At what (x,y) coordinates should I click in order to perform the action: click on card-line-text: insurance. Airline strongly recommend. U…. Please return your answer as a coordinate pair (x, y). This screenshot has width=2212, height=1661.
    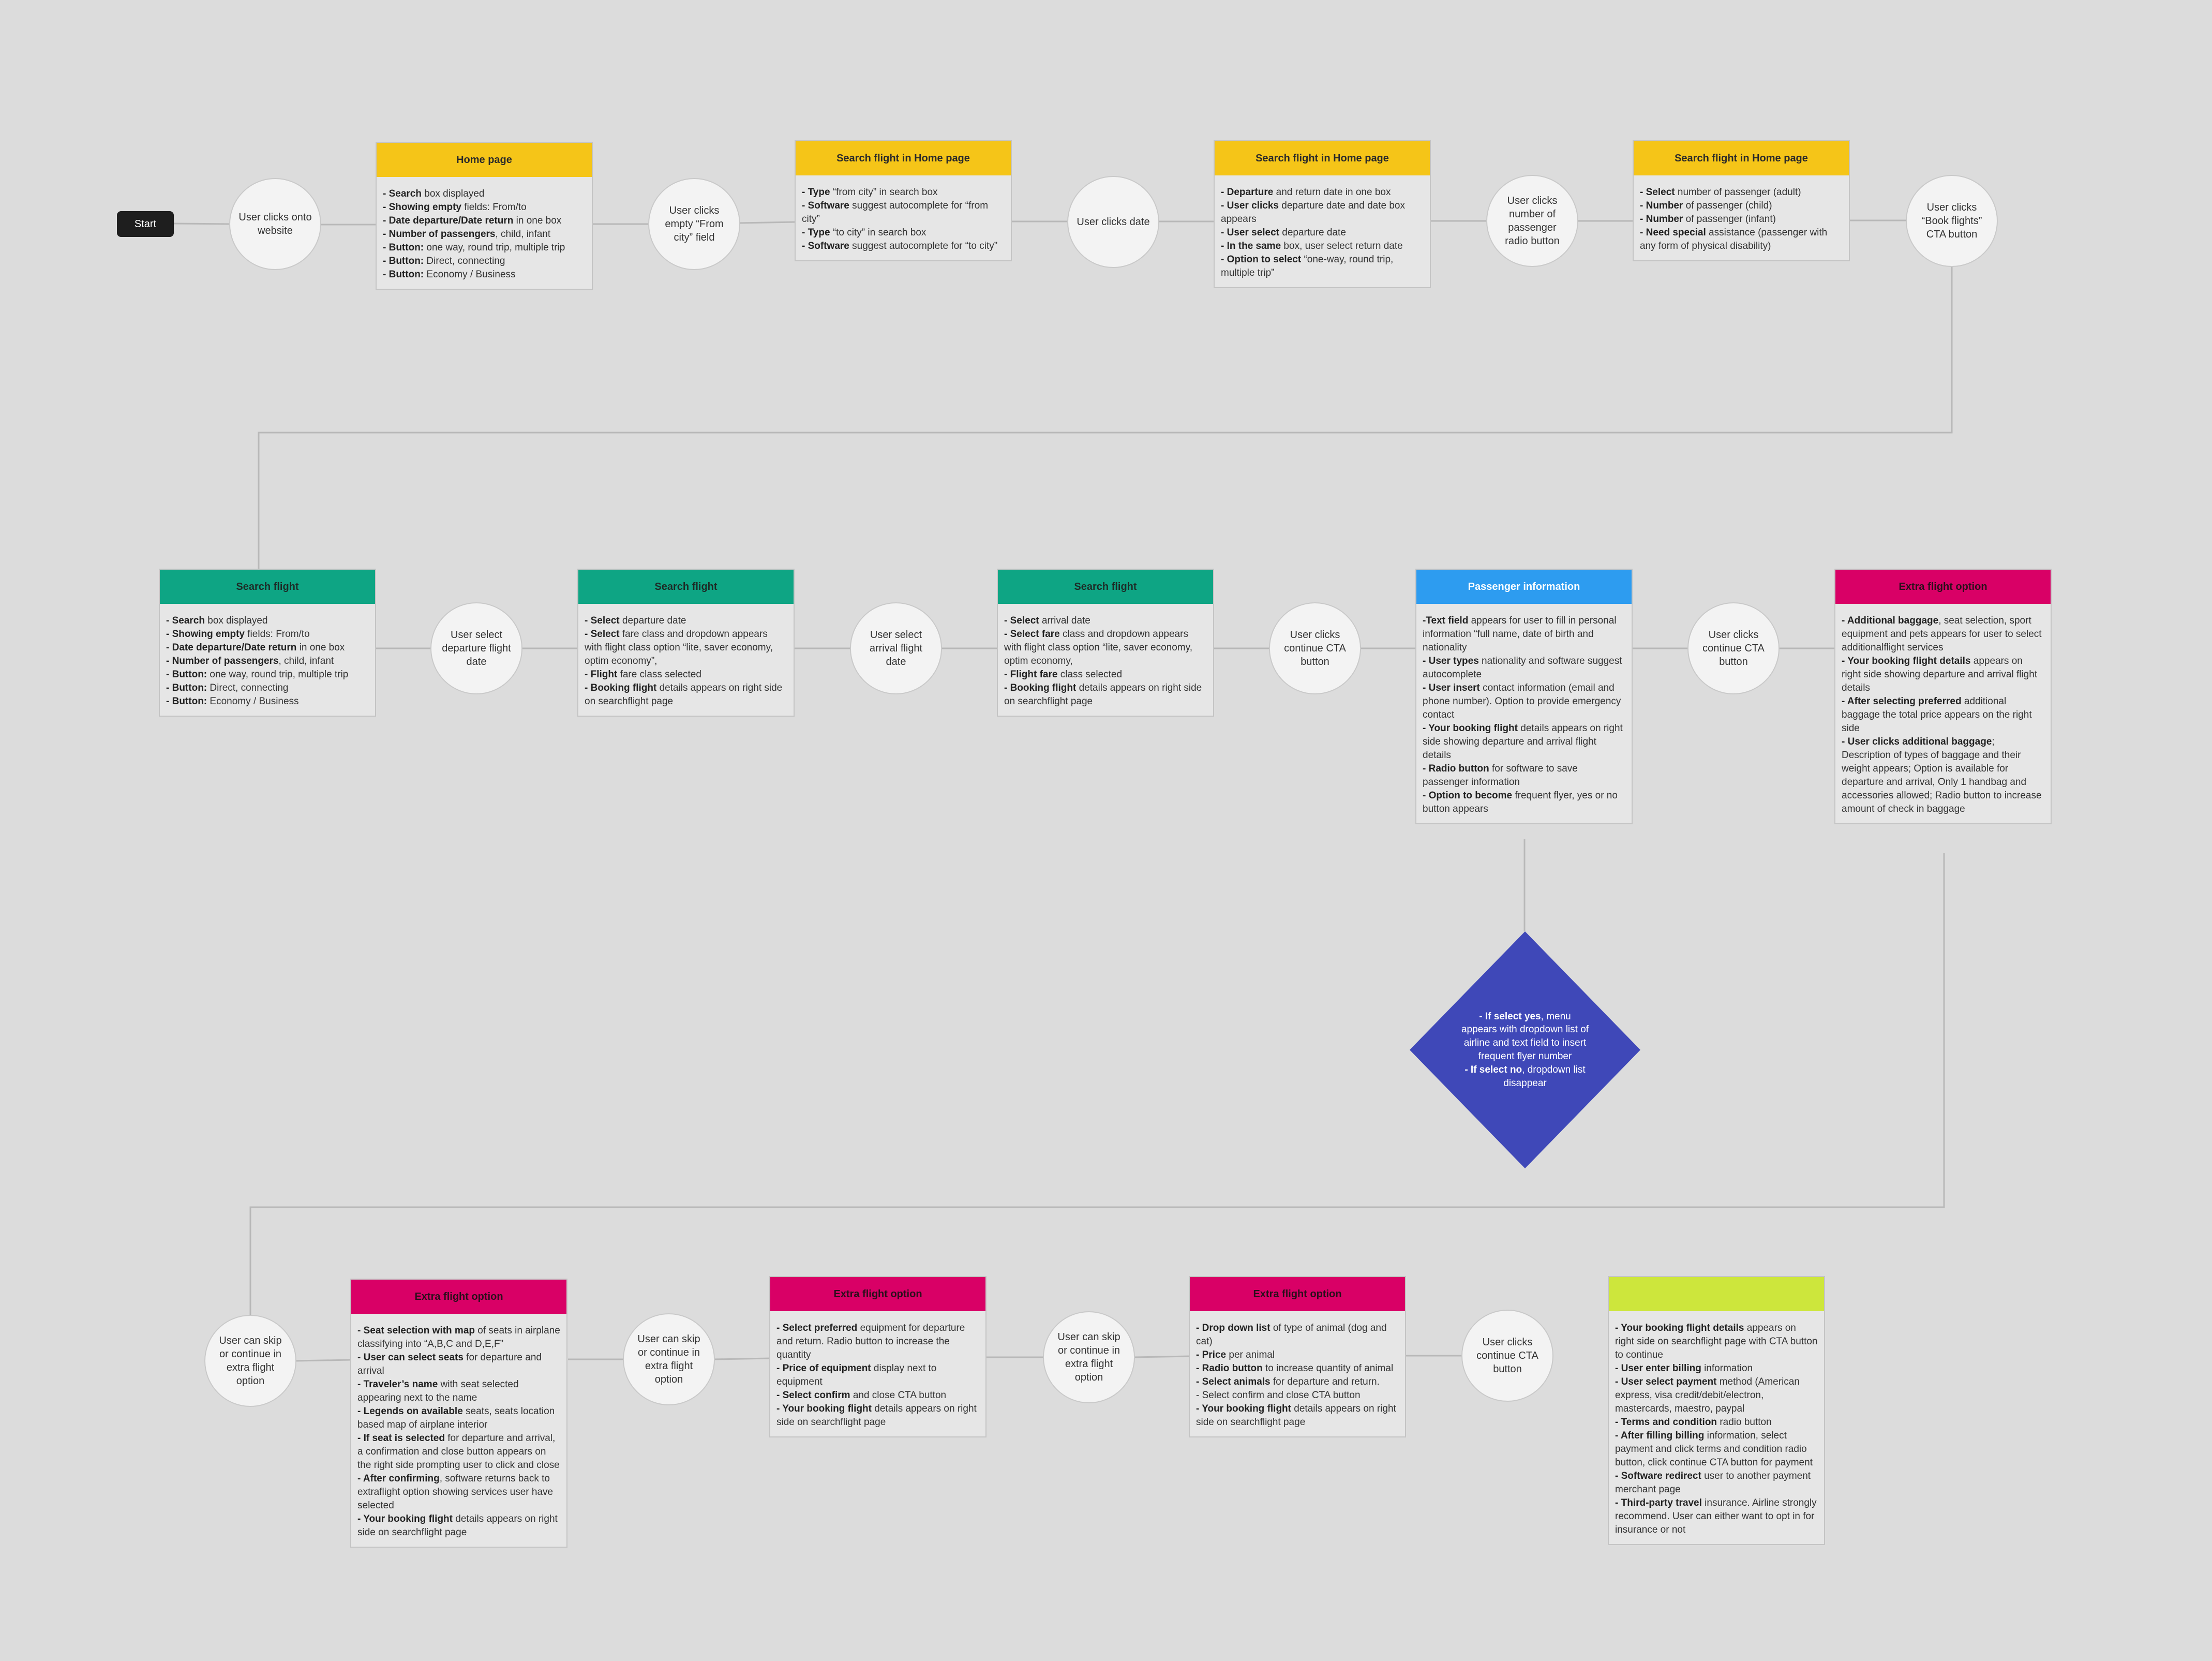
    Looking at the image, I should click on (1716, 1517).